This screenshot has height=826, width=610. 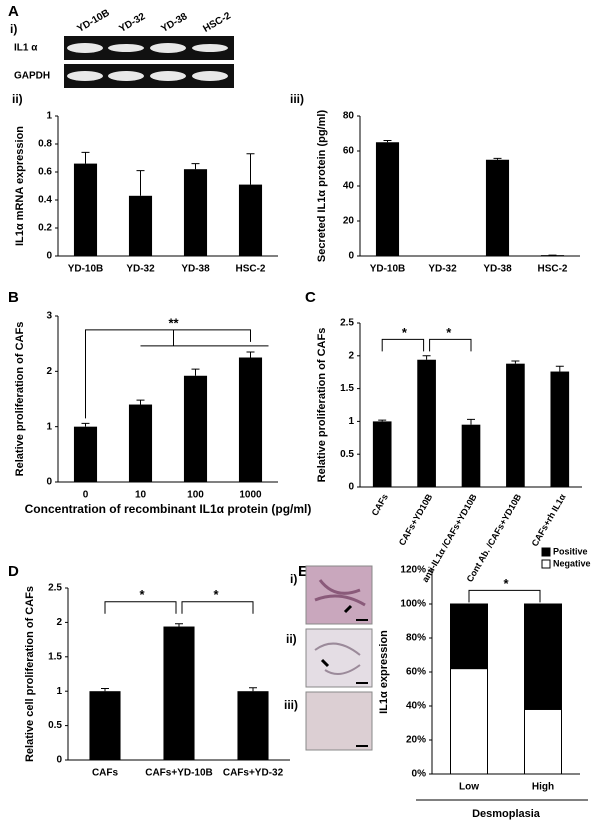 I want to click on y-tick-label: 1.5, so click(x=347, y=388).